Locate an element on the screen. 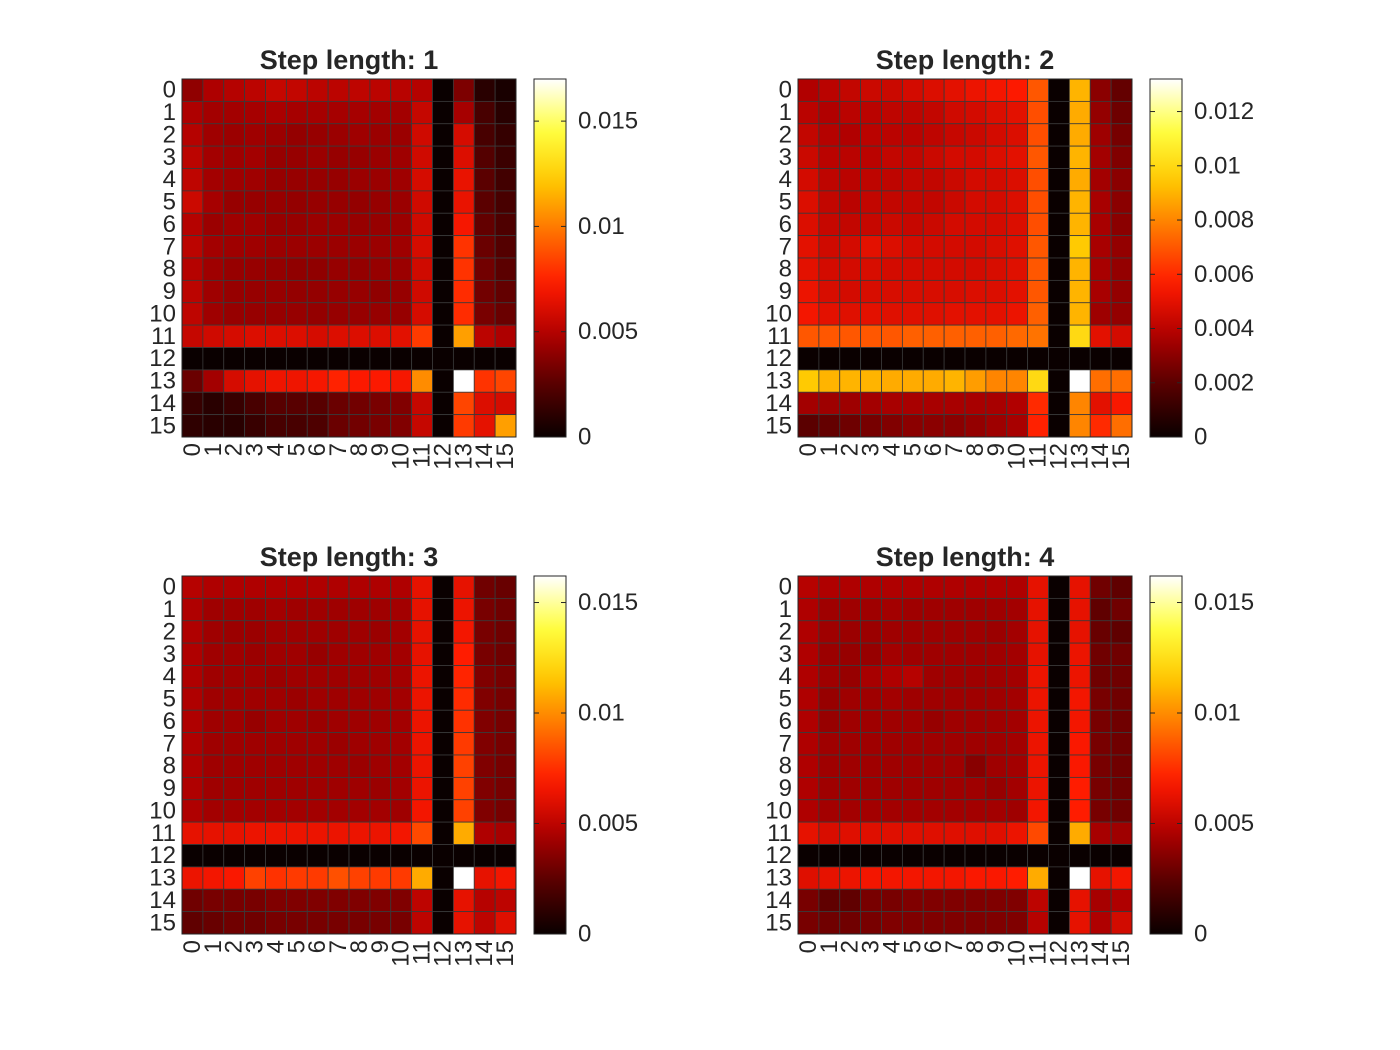 This screenshot has width=1400, height=1050. heatmap-cell-r14-c8 is located at coordinates (359, 403).